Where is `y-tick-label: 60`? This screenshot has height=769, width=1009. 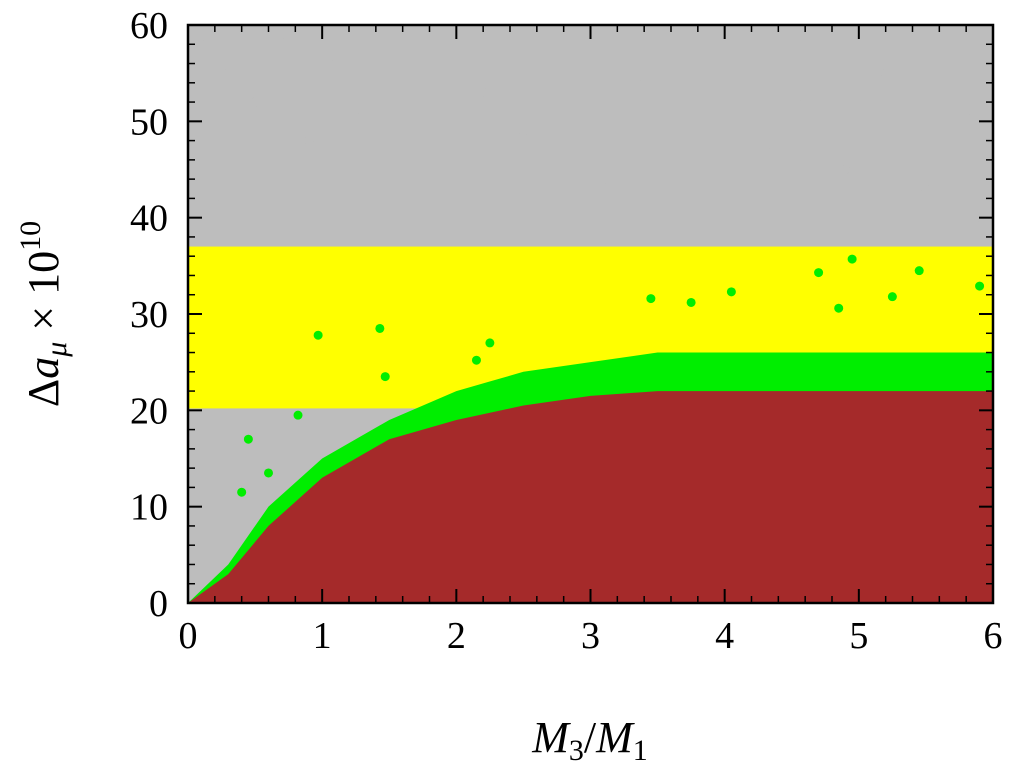 y-tick-label: 60 is located at coordinates (149, 26).